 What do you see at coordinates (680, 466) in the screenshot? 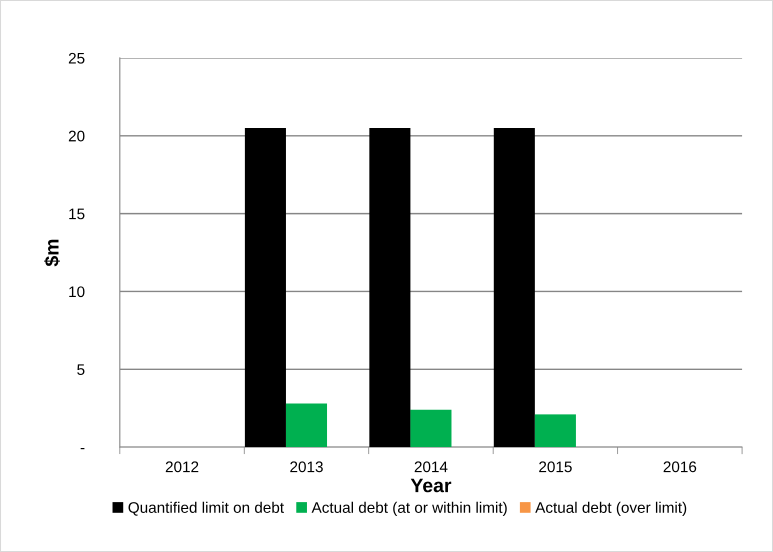
I see `x-tick-label: 2016` at bounding box center [680, 466].